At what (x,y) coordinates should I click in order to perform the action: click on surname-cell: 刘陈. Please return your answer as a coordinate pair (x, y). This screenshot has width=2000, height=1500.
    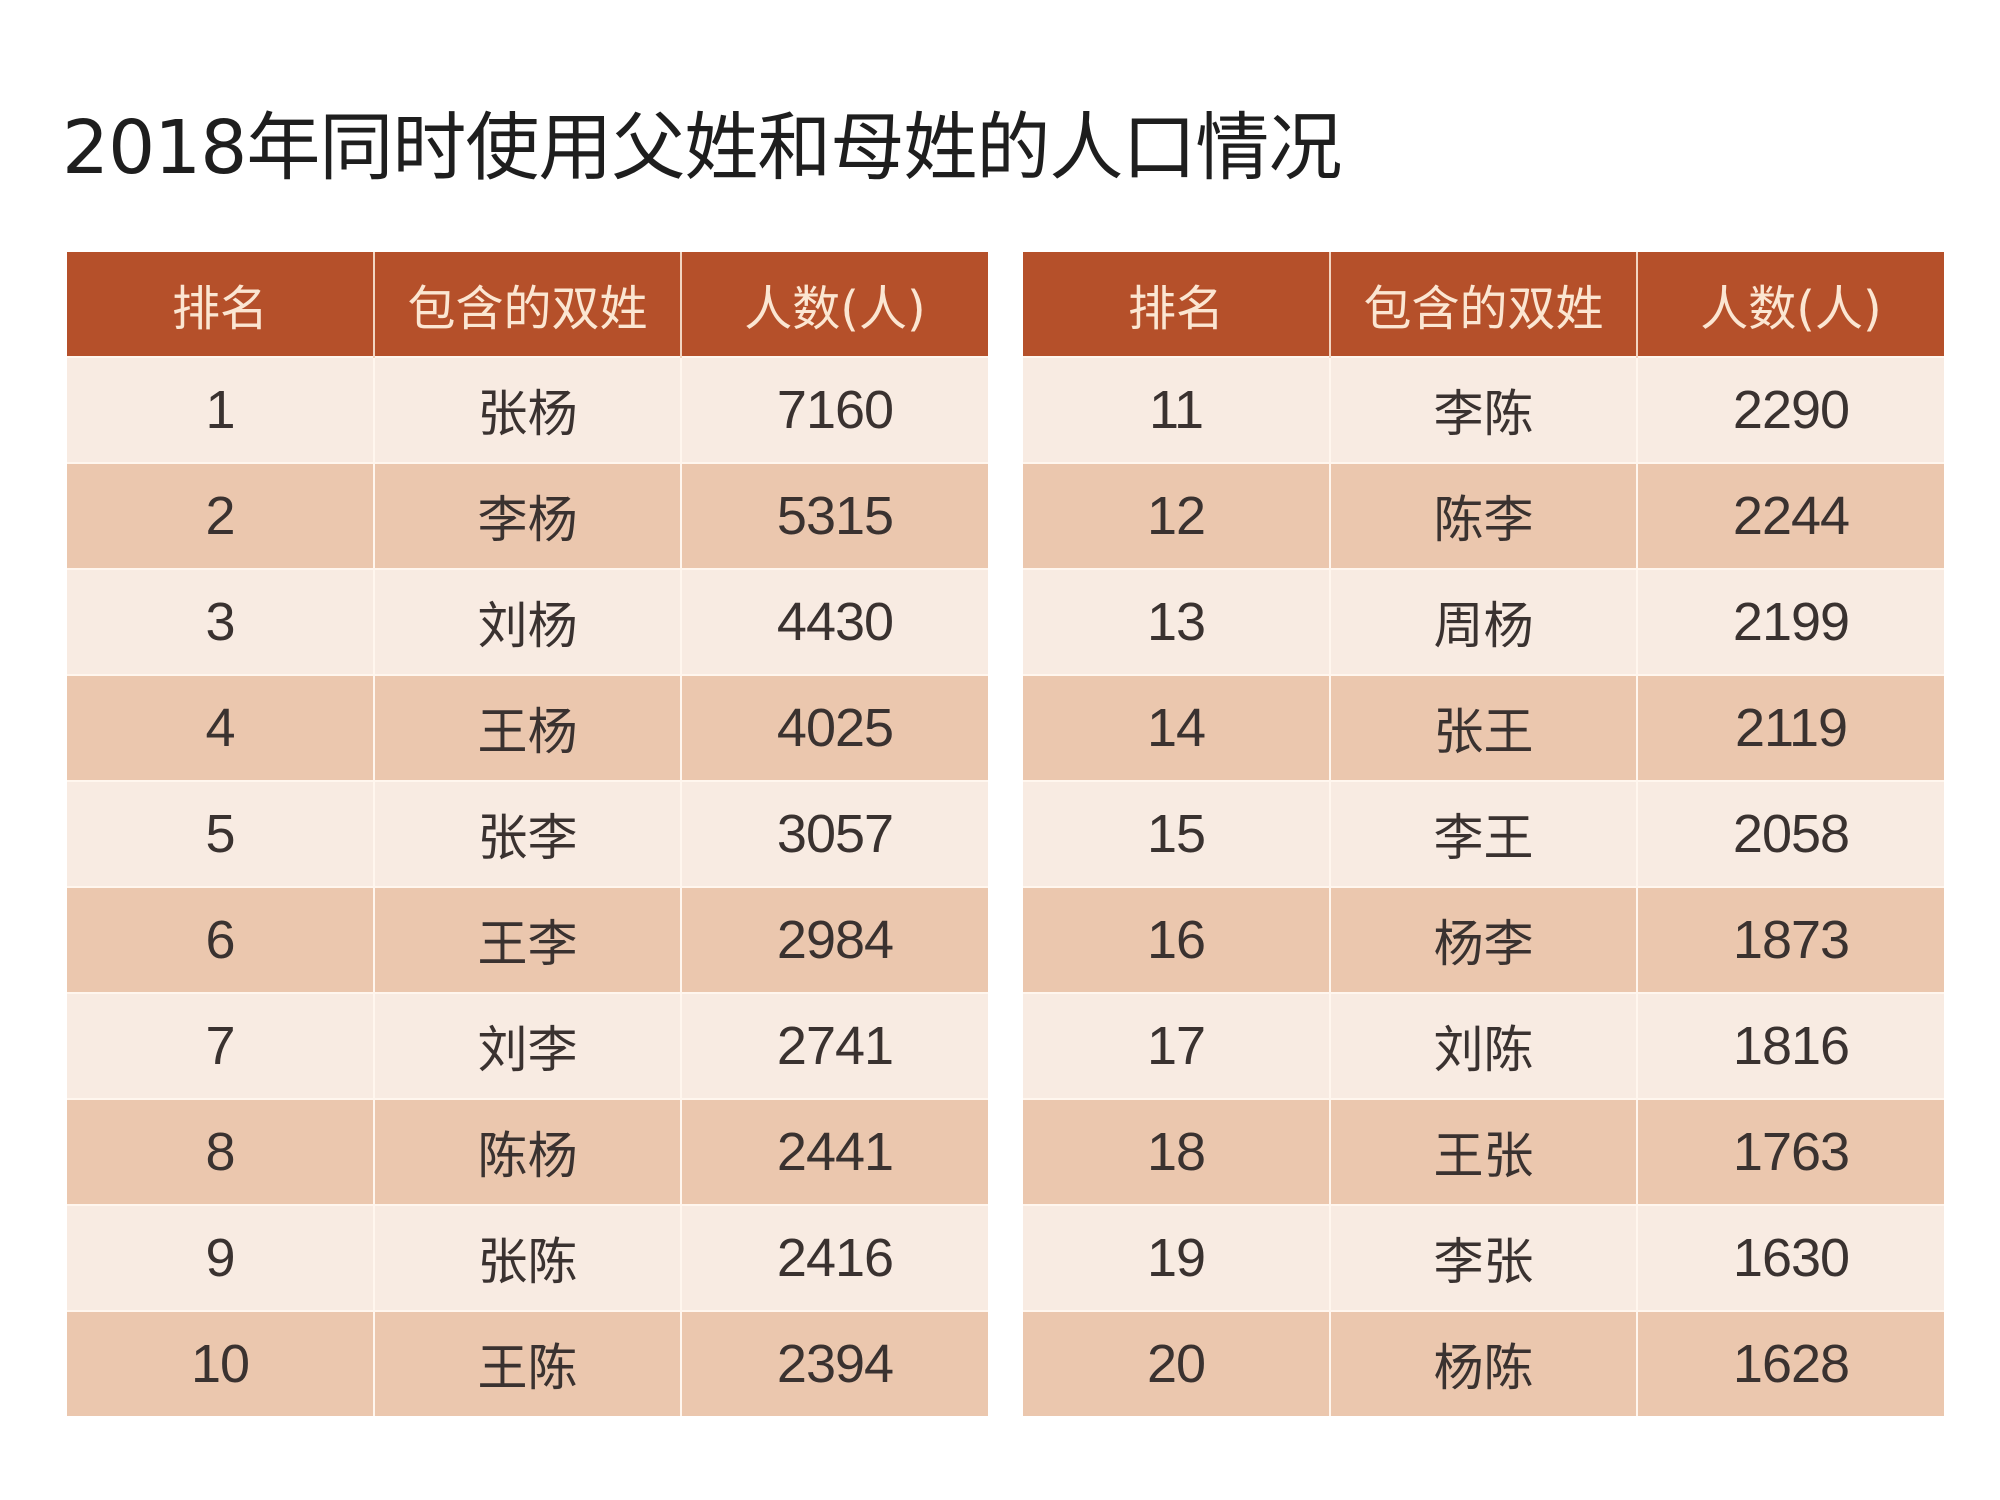
    Looking at the image, I should click on (1483, 1045).